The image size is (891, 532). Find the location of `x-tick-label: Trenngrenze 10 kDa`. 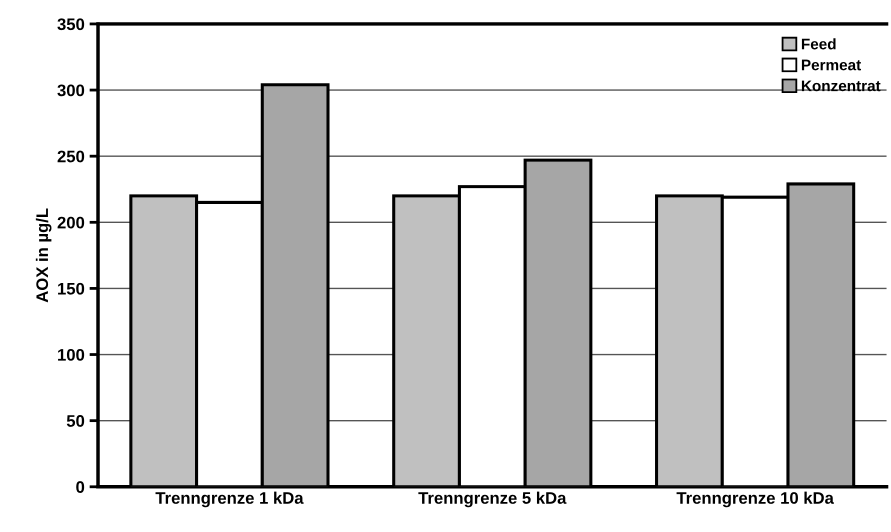

x-tick-label: Trenngrenze 10 kDa is located at coordinates (755, 500).